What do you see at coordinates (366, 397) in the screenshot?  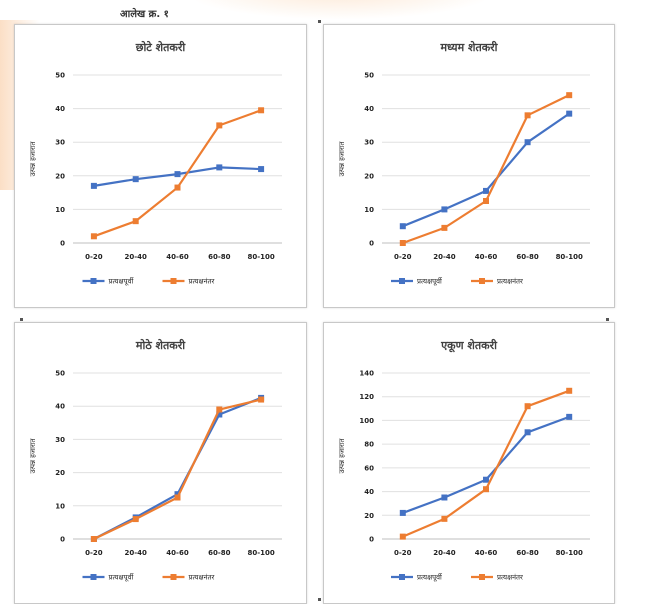 I see `y-tick-label: 120` at bounding box center [366, 397].